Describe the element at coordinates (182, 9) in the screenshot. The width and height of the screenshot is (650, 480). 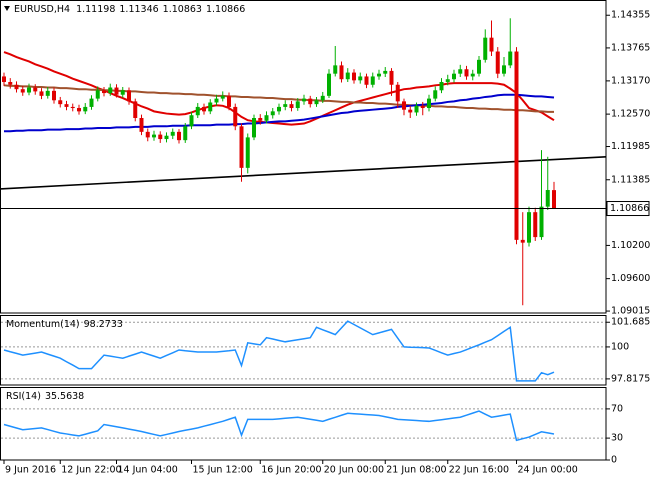
I see `low-value: 1.10863` at that location.